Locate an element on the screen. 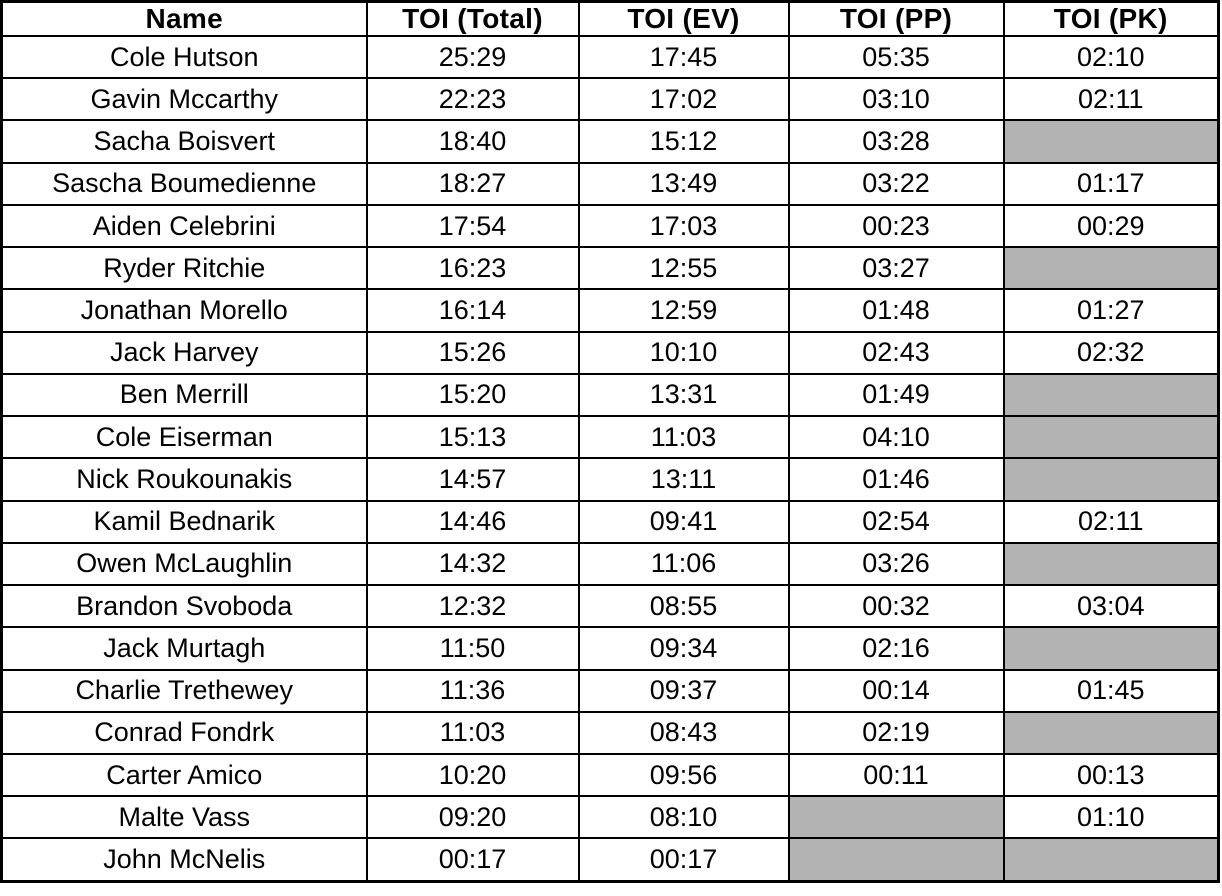 Image resolution: width=1222 pixels, height=896 pixels. toi-pk-cell: 01:27 is located at coordinates (1111, 310).